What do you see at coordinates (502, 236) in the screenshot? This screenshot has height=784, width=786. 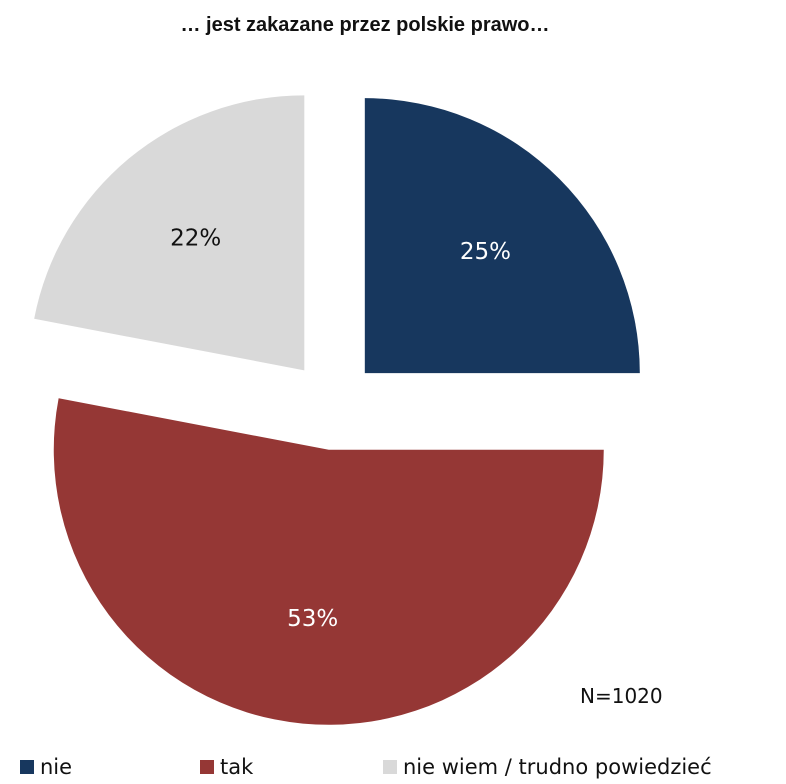 I see `pie-slice-nie` at bounding box center [502, 236].